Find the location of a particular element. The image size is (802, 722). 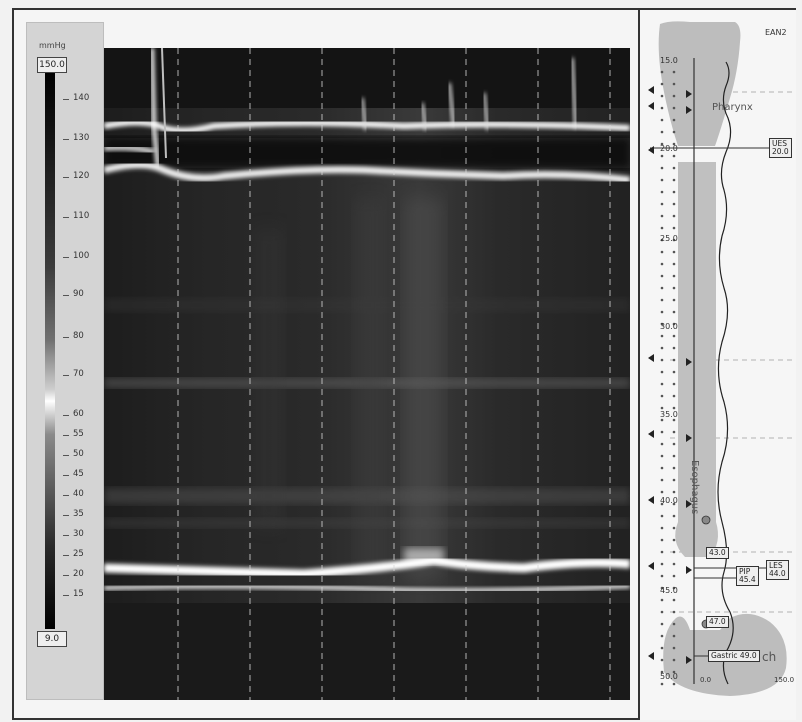

scale-tick-25: 25 is located at coordinates (73, 554).